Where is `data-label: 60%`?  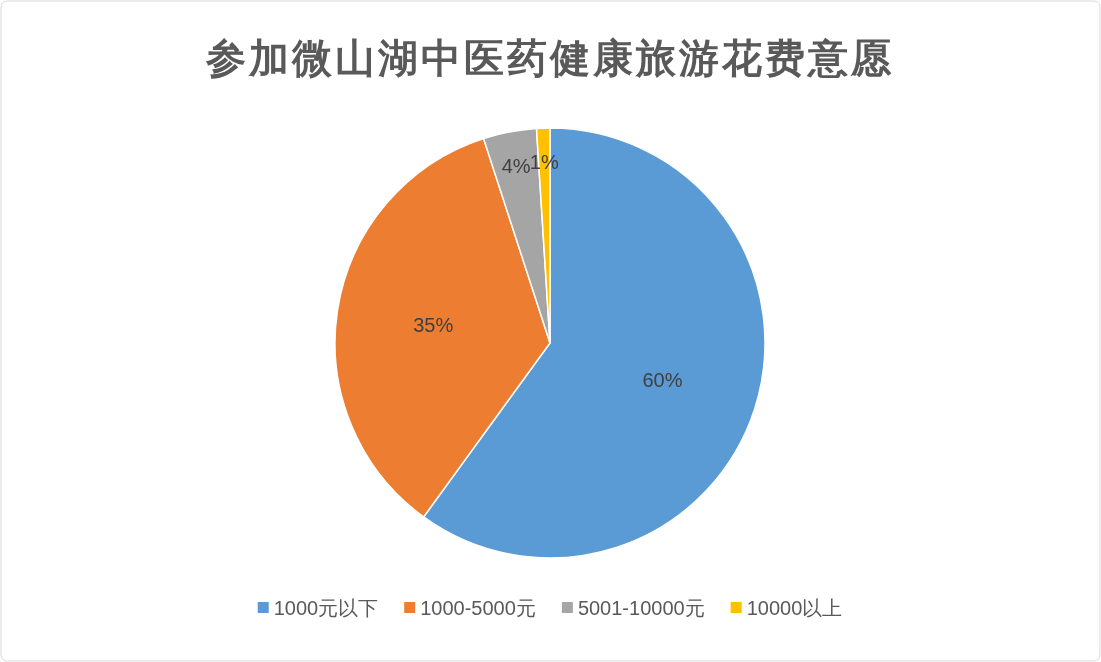
data-label: 60% is located at coordinates (662, 379).